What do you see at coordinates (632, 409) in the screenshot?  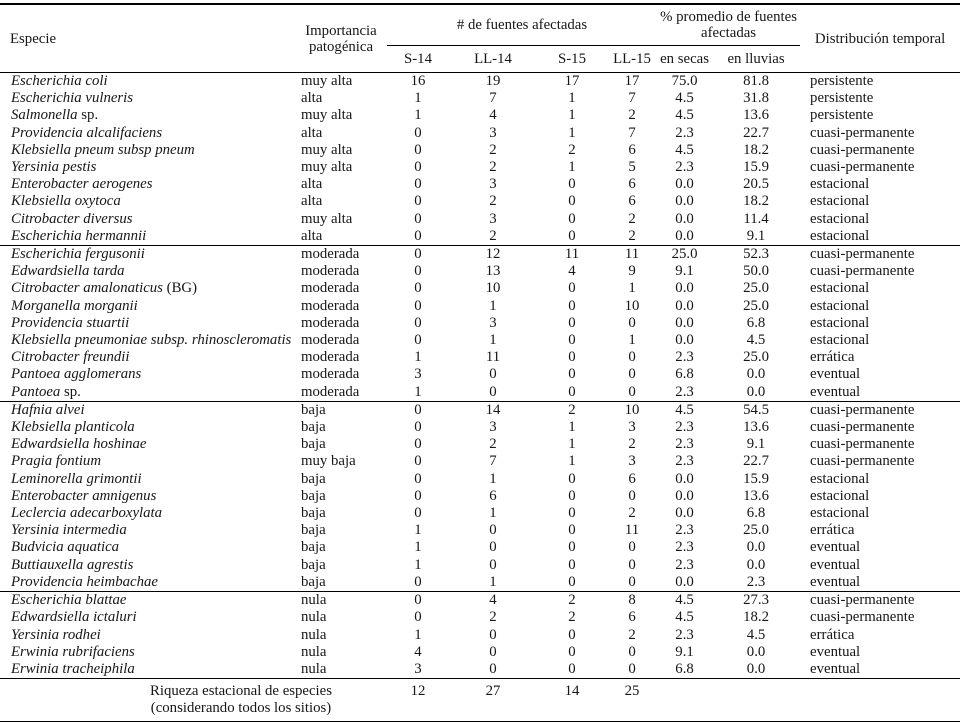 I see `affected-sources-count-ll15-cell: 10` at bounding box center [632, 409].